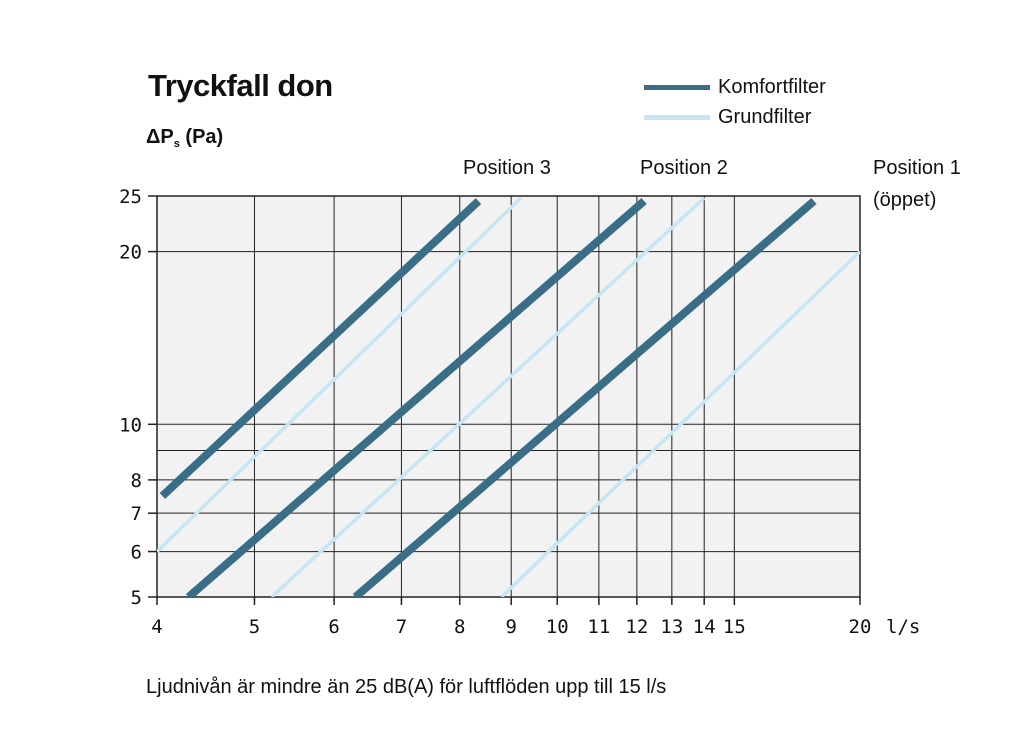  Describe the element at coordinates (156, 627) in the screenshot. I see `x-tick-label: 4` at that location.